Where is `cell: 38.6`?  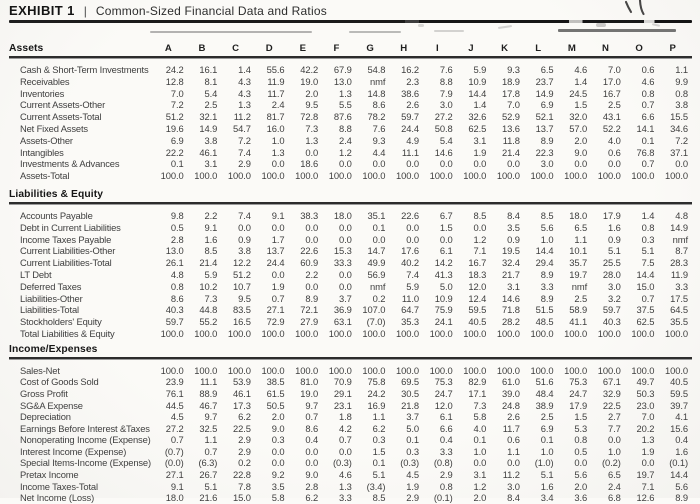
cell: 38.6 is located at coordinates (410, 93).